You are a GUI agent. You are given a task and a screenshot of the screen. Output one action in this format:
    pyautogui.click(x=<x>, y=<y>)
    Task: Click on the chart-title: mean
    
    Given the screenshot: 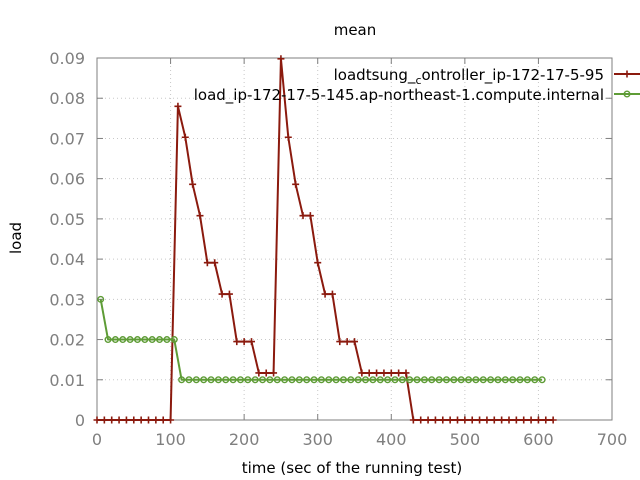 What is the action you would take?
    pyautogui.click(x=355, y=30)
    